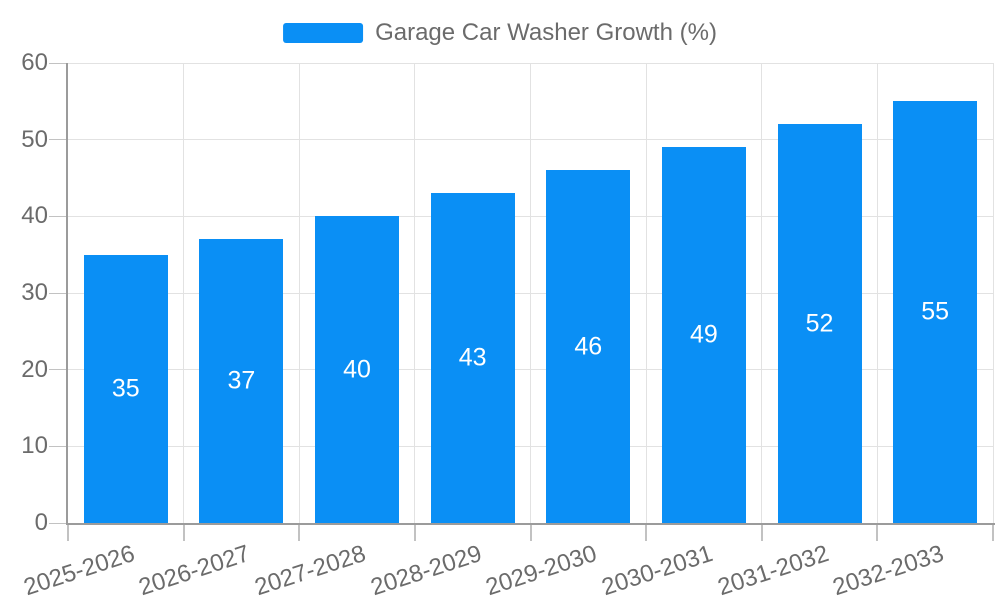 The width and height of the screenshot is (1000, 600). I want to click on y-axis-label: 60, so click(34, 62).